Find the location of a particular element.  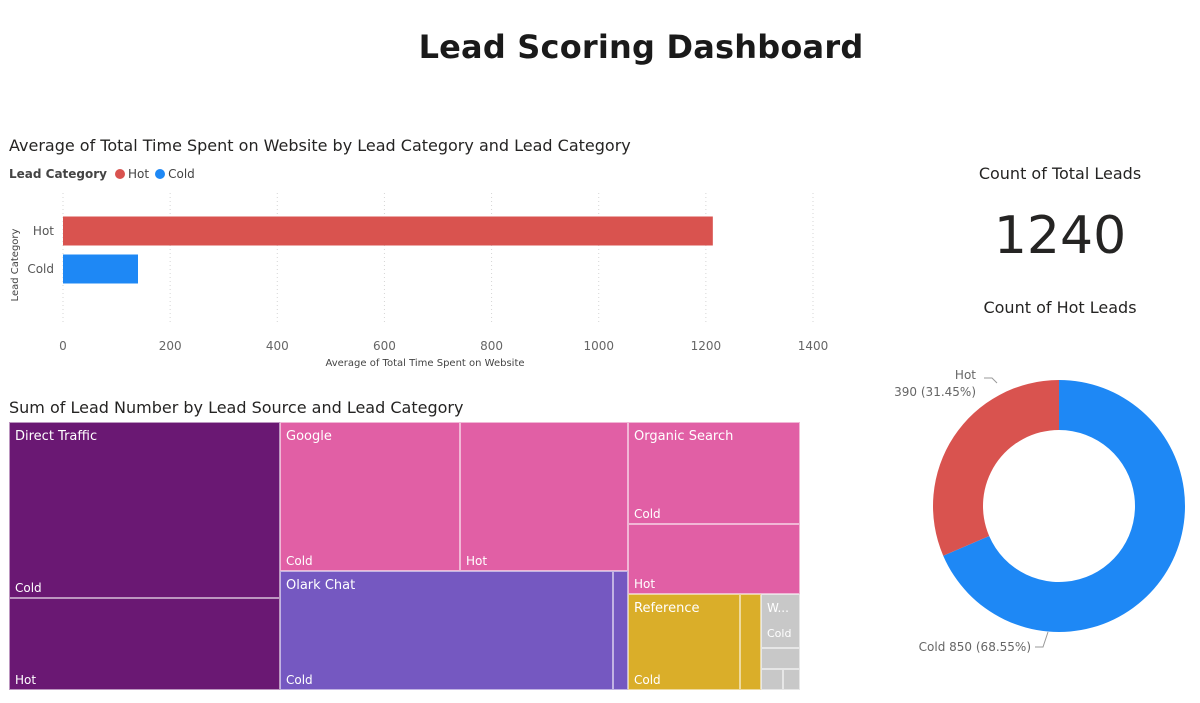

bar-hot is located at coordinates (388, 231).